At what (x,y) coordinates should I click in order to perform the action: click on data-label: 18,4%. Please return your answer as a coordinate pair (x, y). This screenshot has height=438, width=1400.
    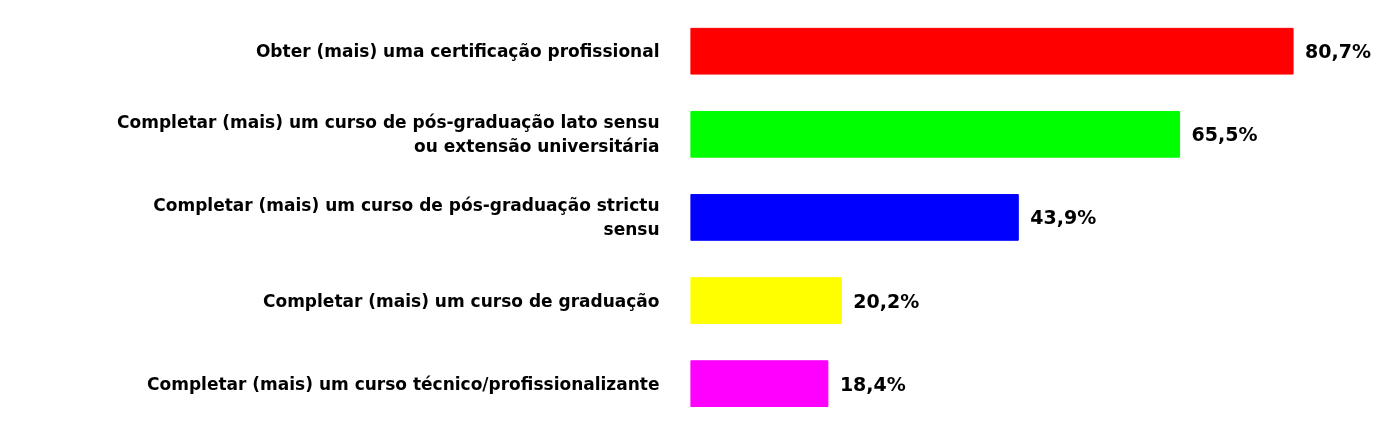
    Looking at the image, I should click on (872, 383).